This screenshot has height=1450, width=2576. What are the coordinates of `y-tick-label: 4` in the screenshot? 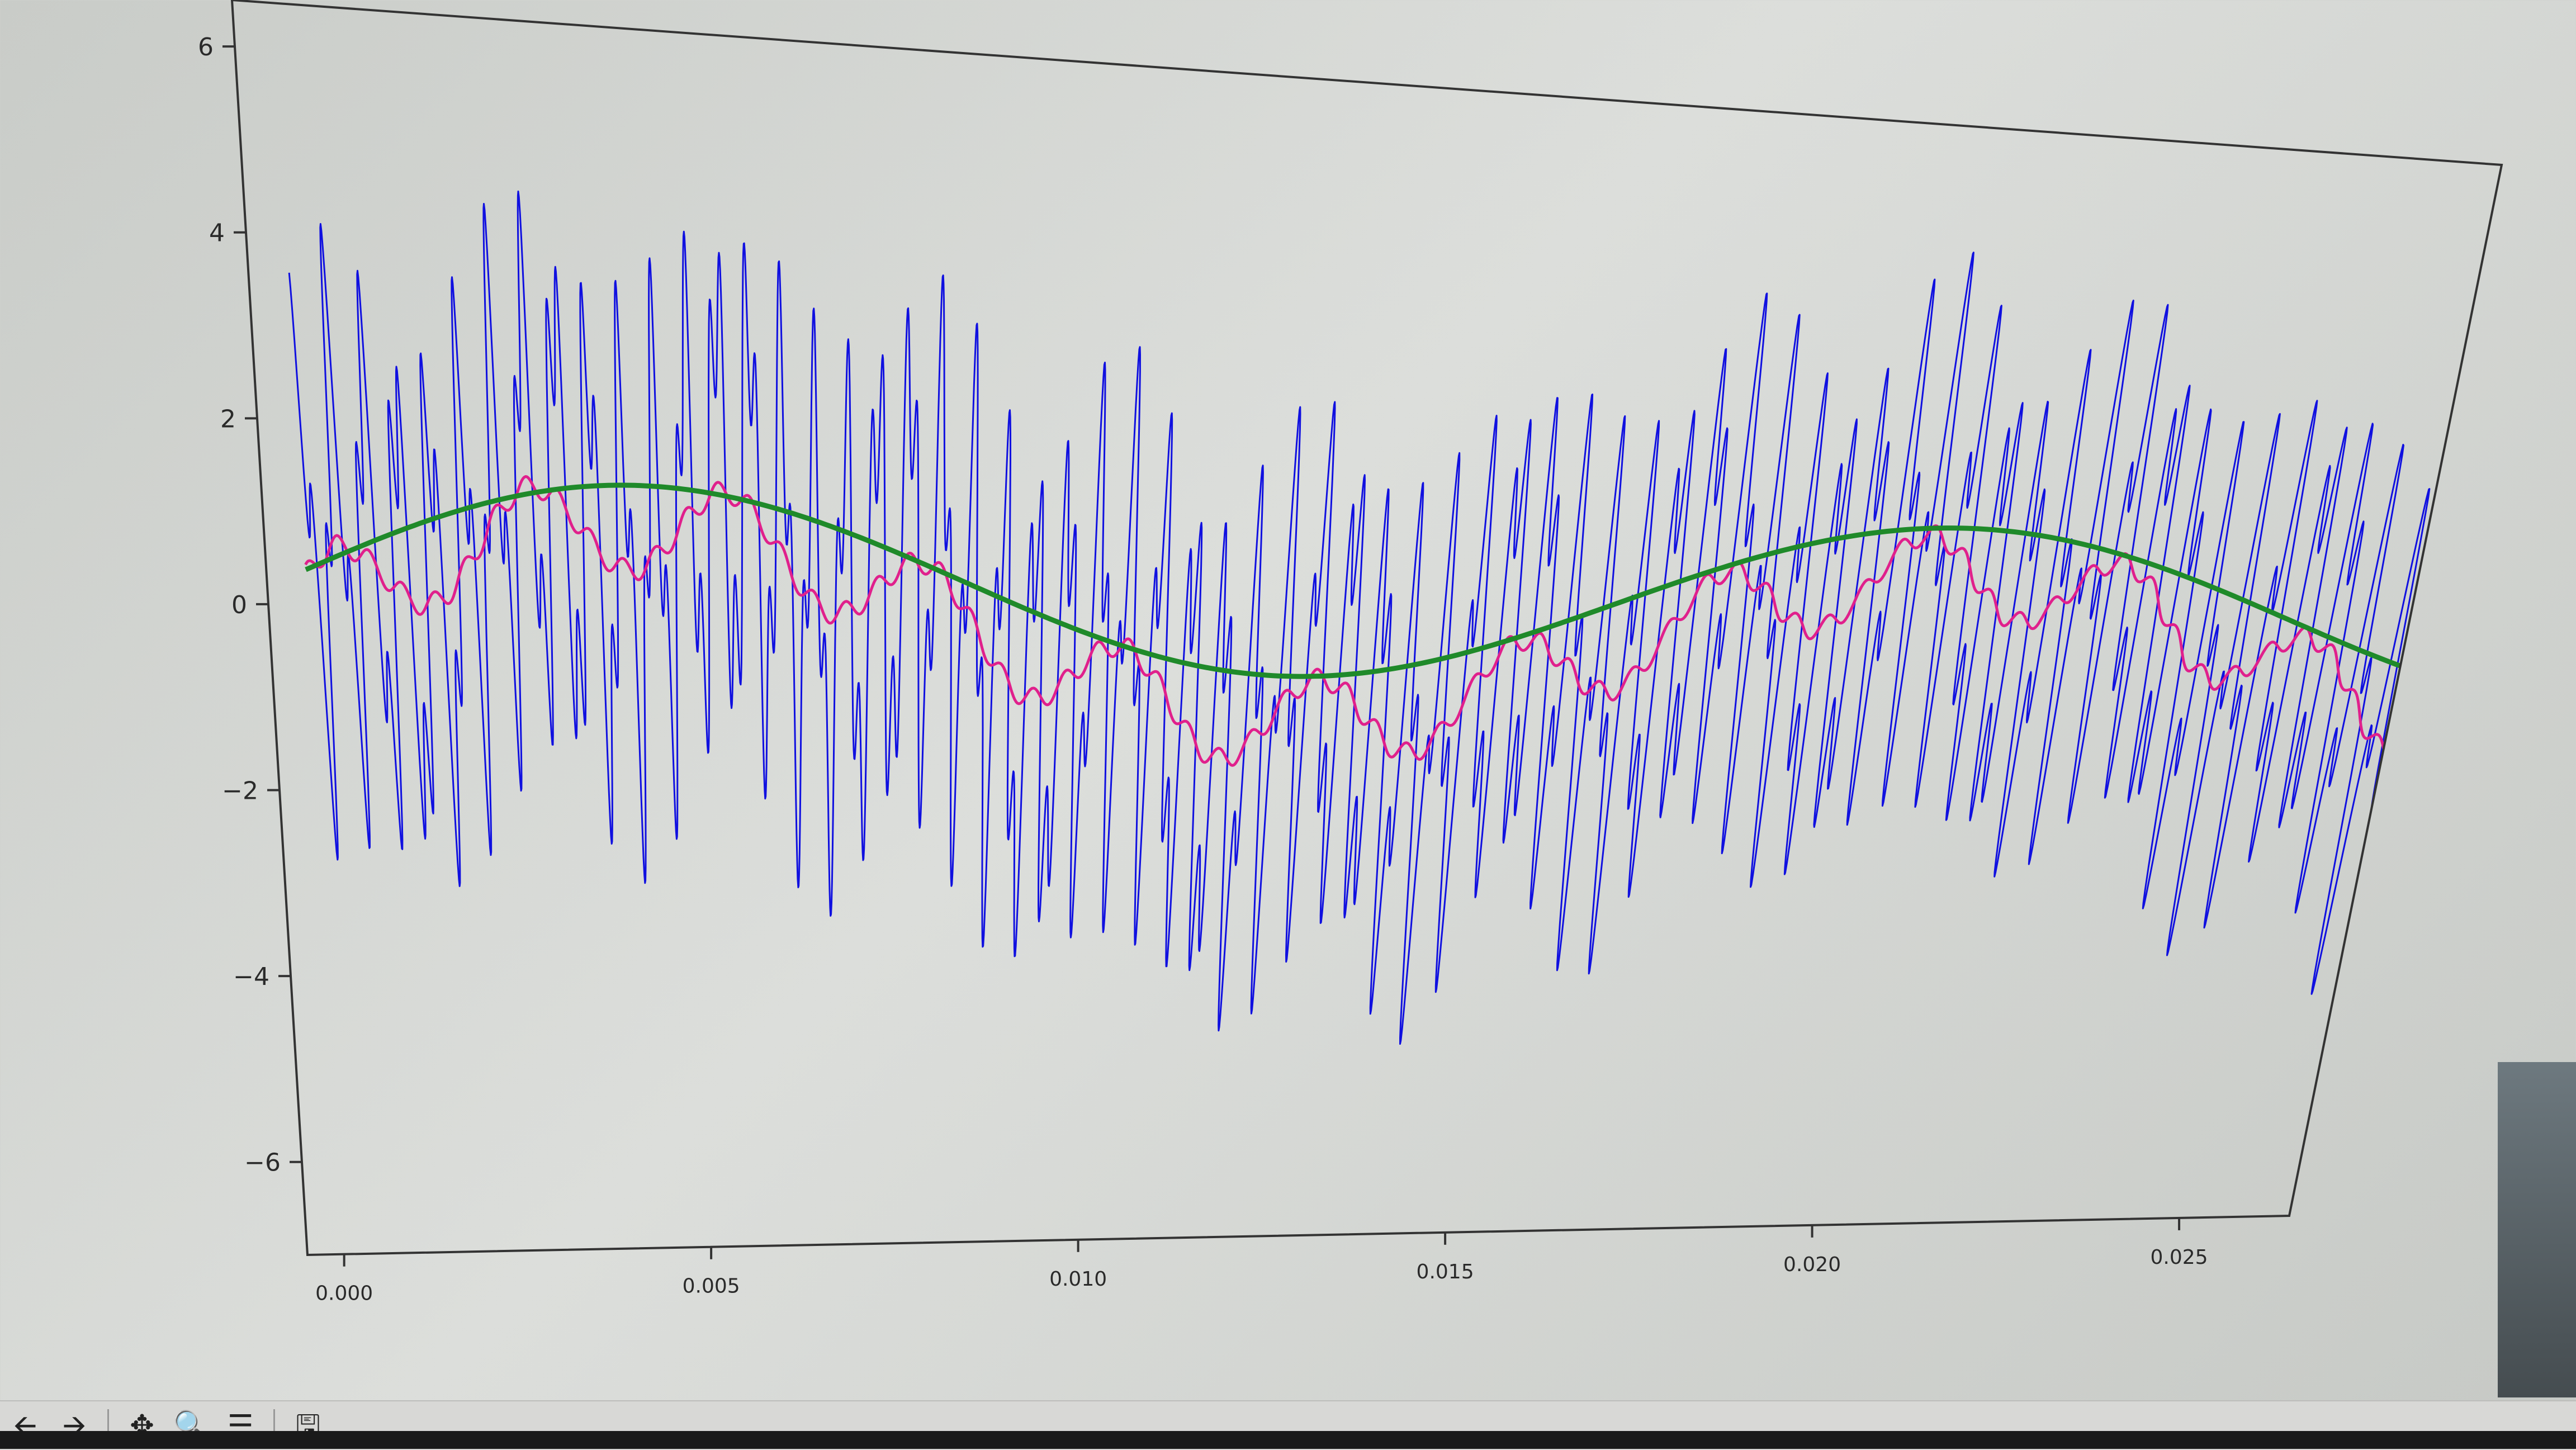 It's located at (217, 233).